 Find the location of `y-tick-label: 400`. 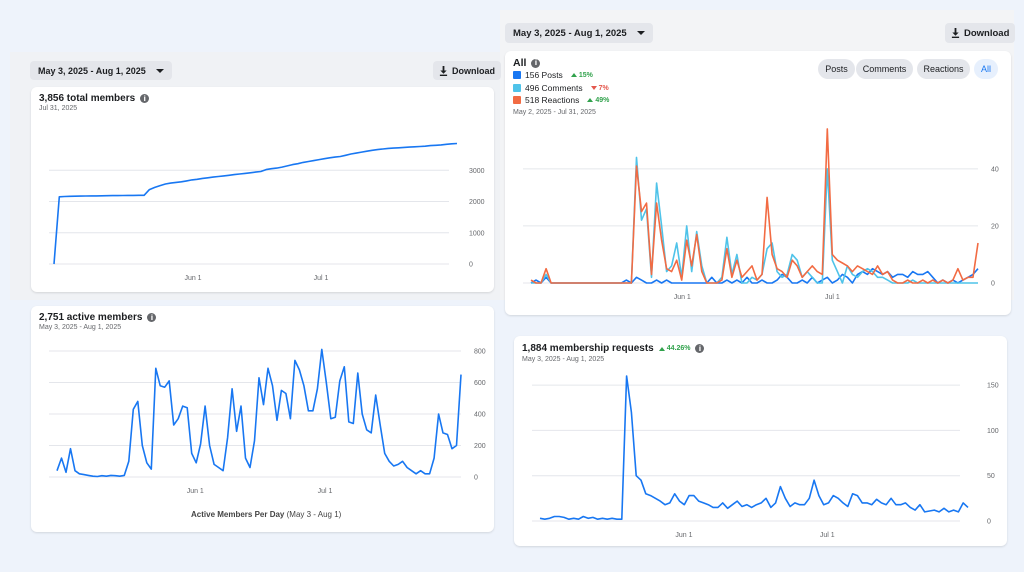

y-tick-label: 400 is located at coordinates (480, 415).